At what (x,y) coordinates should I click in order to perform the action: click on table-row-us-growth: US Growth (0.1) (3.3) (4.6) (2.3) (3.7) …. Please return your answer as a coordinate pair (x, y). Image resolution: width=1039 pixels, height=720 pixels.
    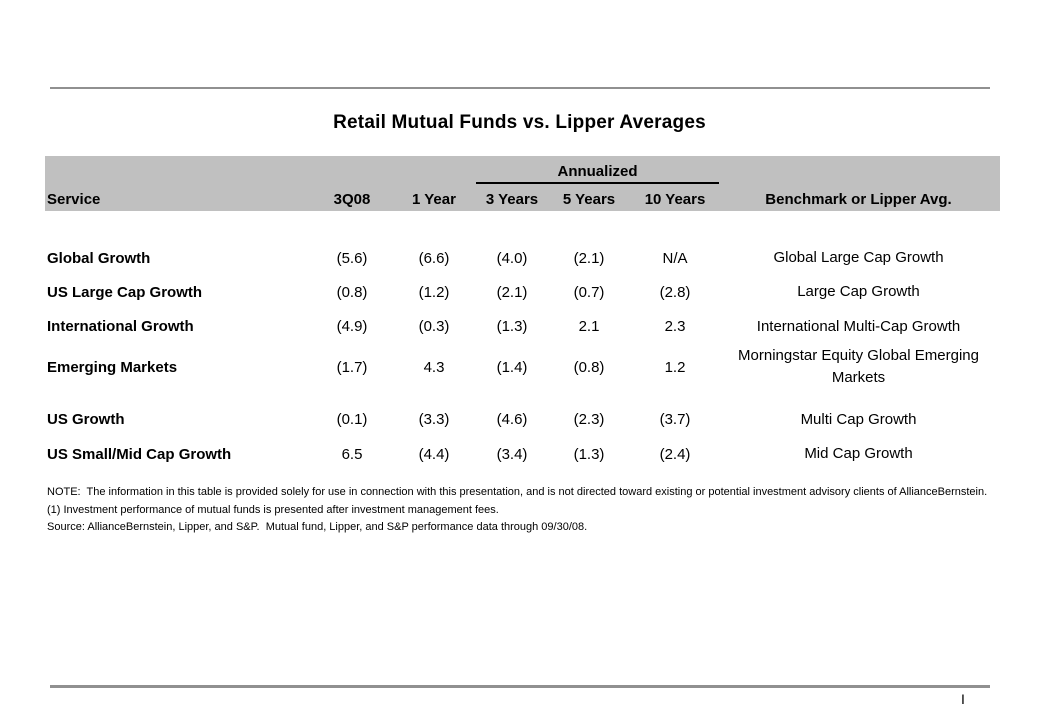
    Looking at the image, I should click on (522, 419).